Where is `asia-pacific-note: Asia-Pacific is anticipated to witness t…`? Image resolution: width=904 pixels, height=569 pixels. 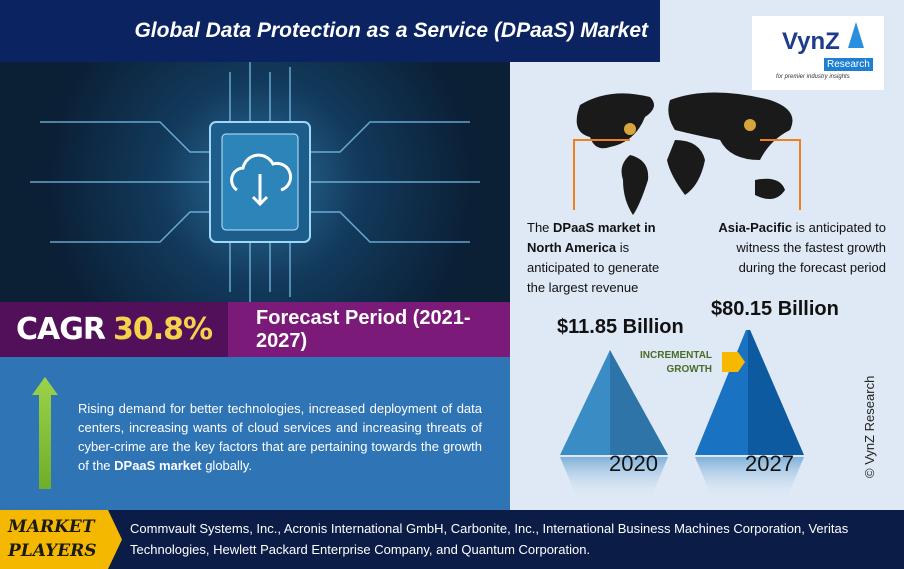 asia-pacific-note: Asia-Pacific is anticipated to witness t… is located at coordinates (793, 248).